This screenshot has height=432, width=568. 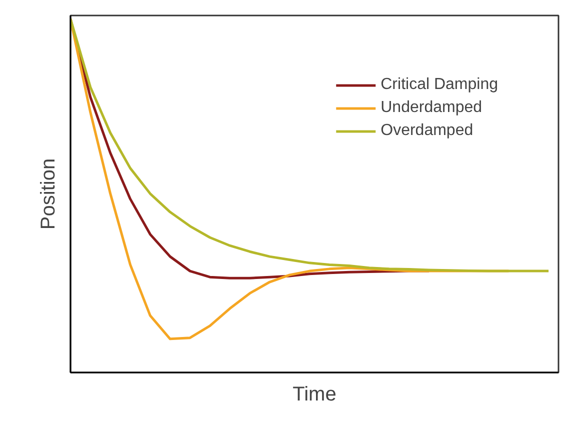 I want to click on x-axis-title: Time, so click(x=314, y=395).